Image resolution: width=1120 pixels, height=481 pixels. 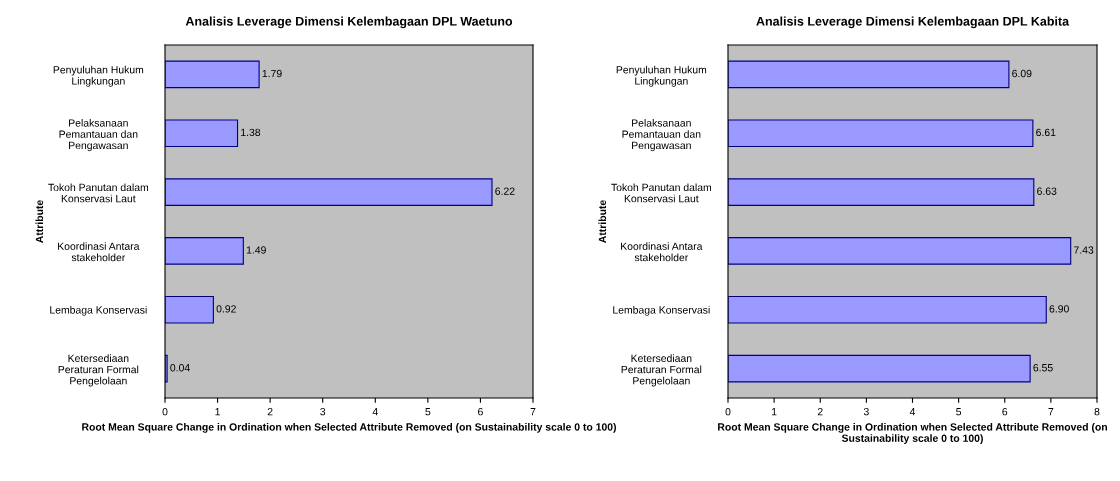 I want to click on chart-title: Analisis Leverage Dimensi Kelembagaan DPL Kabita, so click(x=913, y=22).